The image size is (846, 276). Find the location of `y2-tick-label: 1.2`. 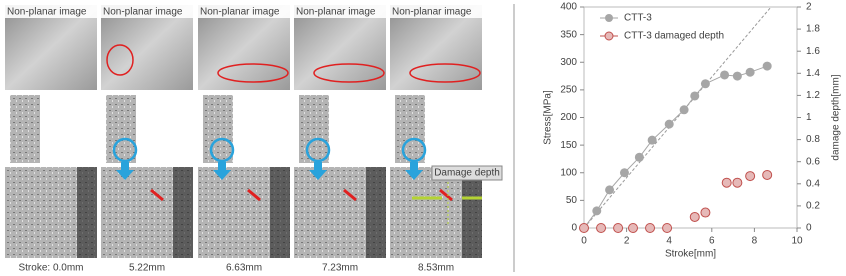

y2-tick-label: 1.2 is located at coordinates (813, 95).